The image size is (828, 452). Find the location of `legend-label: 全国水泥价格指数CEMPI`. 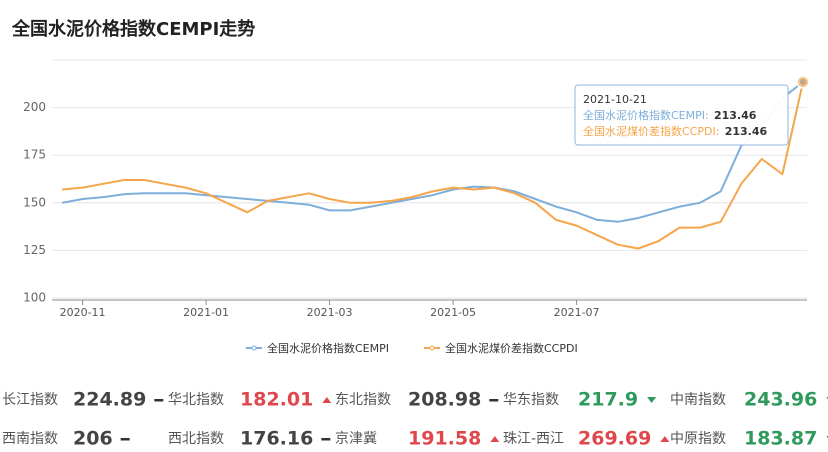

legend-label: 全国水泥价格指数CEMPI is located at coordinates (328, 348).